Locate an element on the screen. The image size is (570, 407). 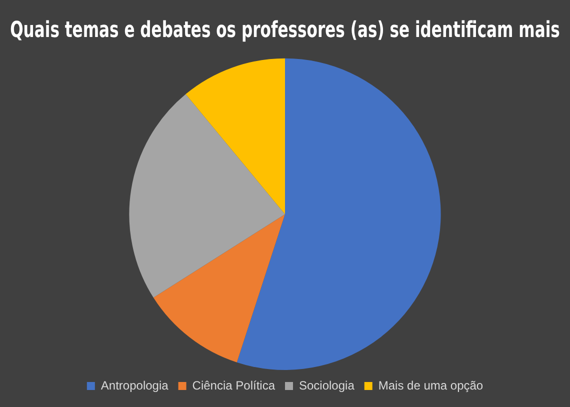
legend-label: Ciência Política is located at coordinates (234, 385).